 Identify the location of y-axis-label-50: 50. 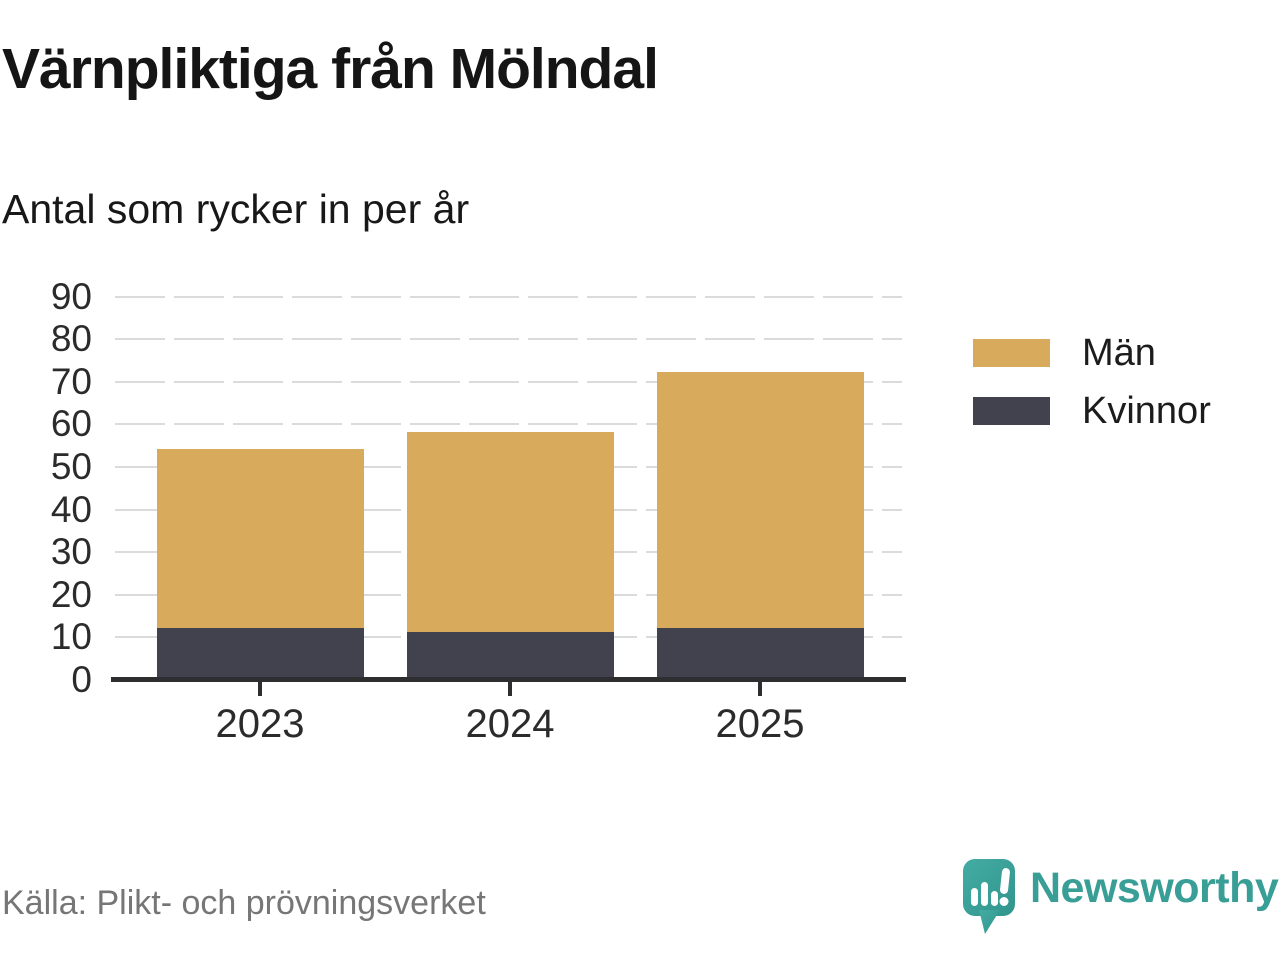
(71, 466).